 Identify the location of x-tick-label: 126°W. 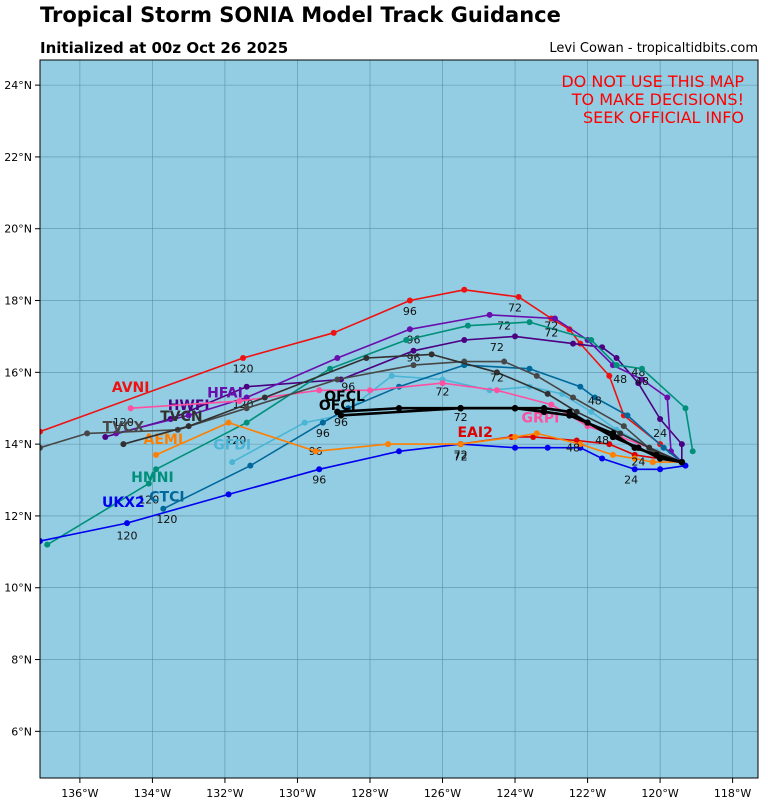
(442, 793).